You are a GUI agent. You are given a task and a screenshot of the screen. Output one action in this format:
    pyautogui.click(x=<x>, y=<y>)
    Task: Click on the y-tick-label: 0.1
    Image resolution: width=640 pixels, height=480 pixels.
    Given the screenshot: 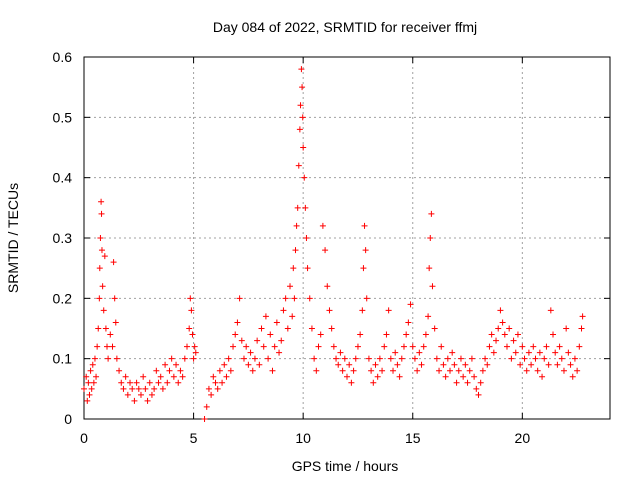 What is the action you would take?
    pyautogui.click(x=63, y=359)
    